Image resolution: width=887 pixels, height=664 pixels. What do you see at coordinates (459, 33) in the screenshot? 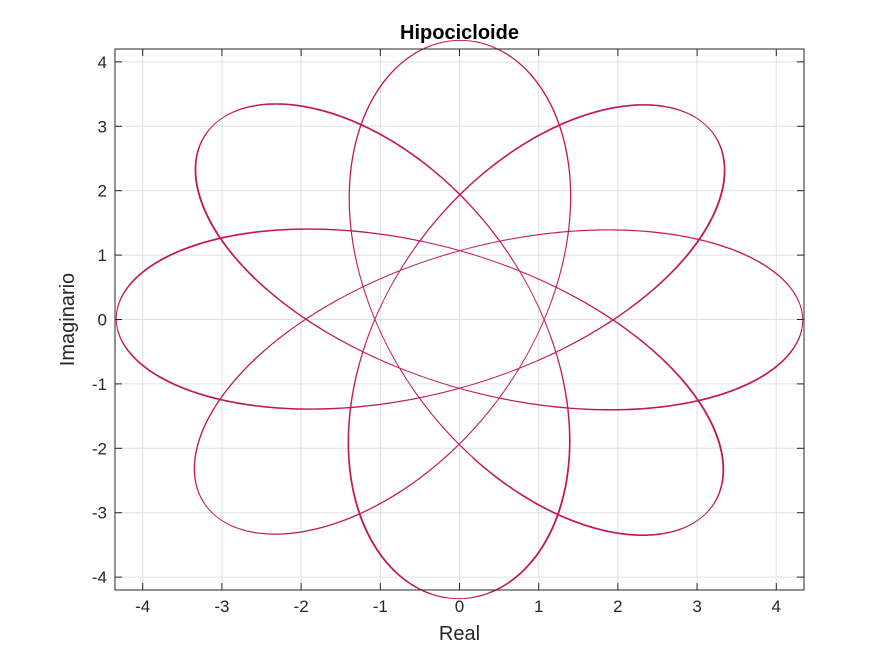
I see `chart-title: Hipocicloide` at bounding box center [459, 33].